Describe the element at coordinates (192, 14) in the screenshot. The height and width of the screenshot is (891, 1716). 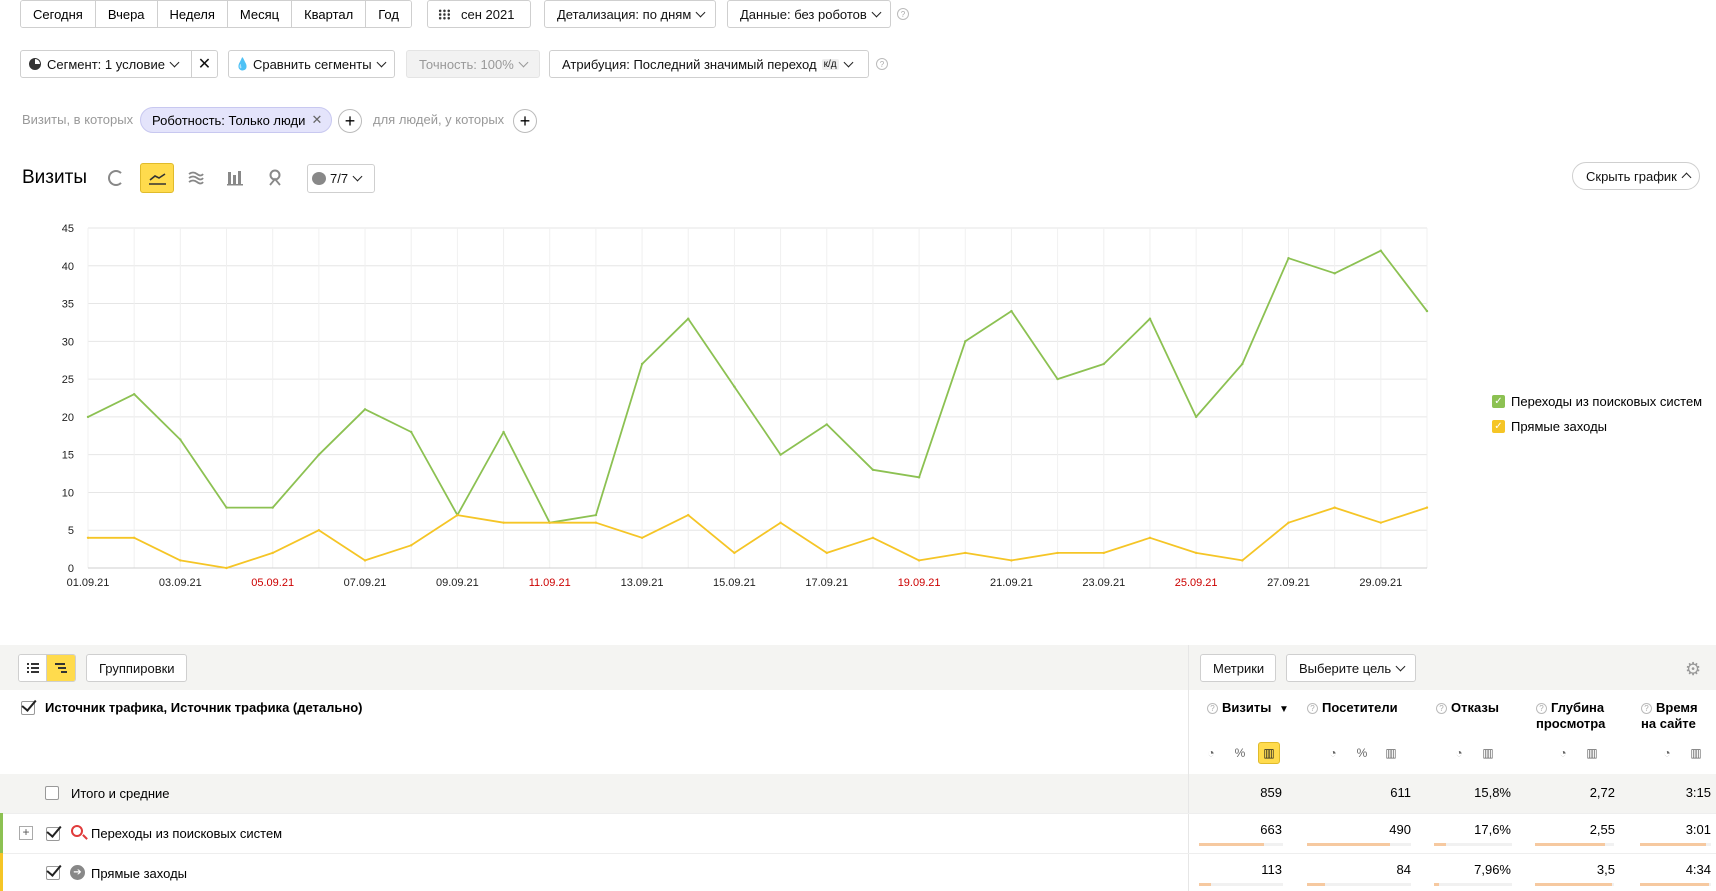
I see `period-week-button: Неделя` at that location.